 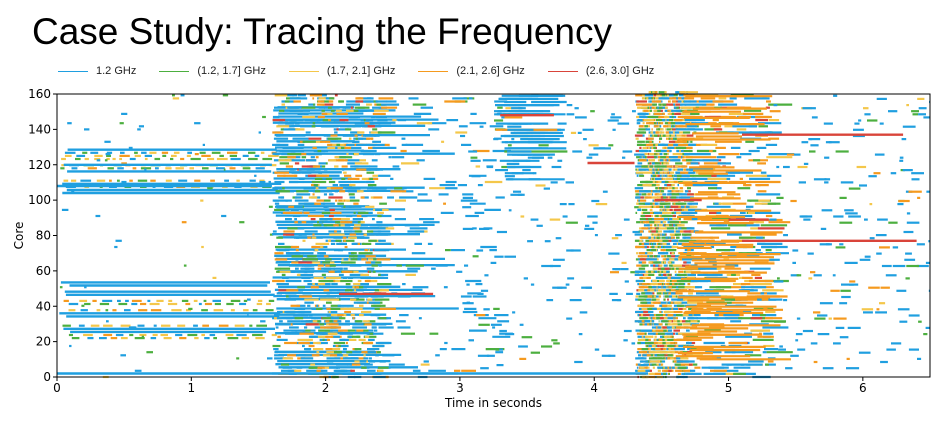 I want to click on legend-item-2-6-3-0-ghz: (2.6, 3.0] GHz, so click(x=601, y=71).